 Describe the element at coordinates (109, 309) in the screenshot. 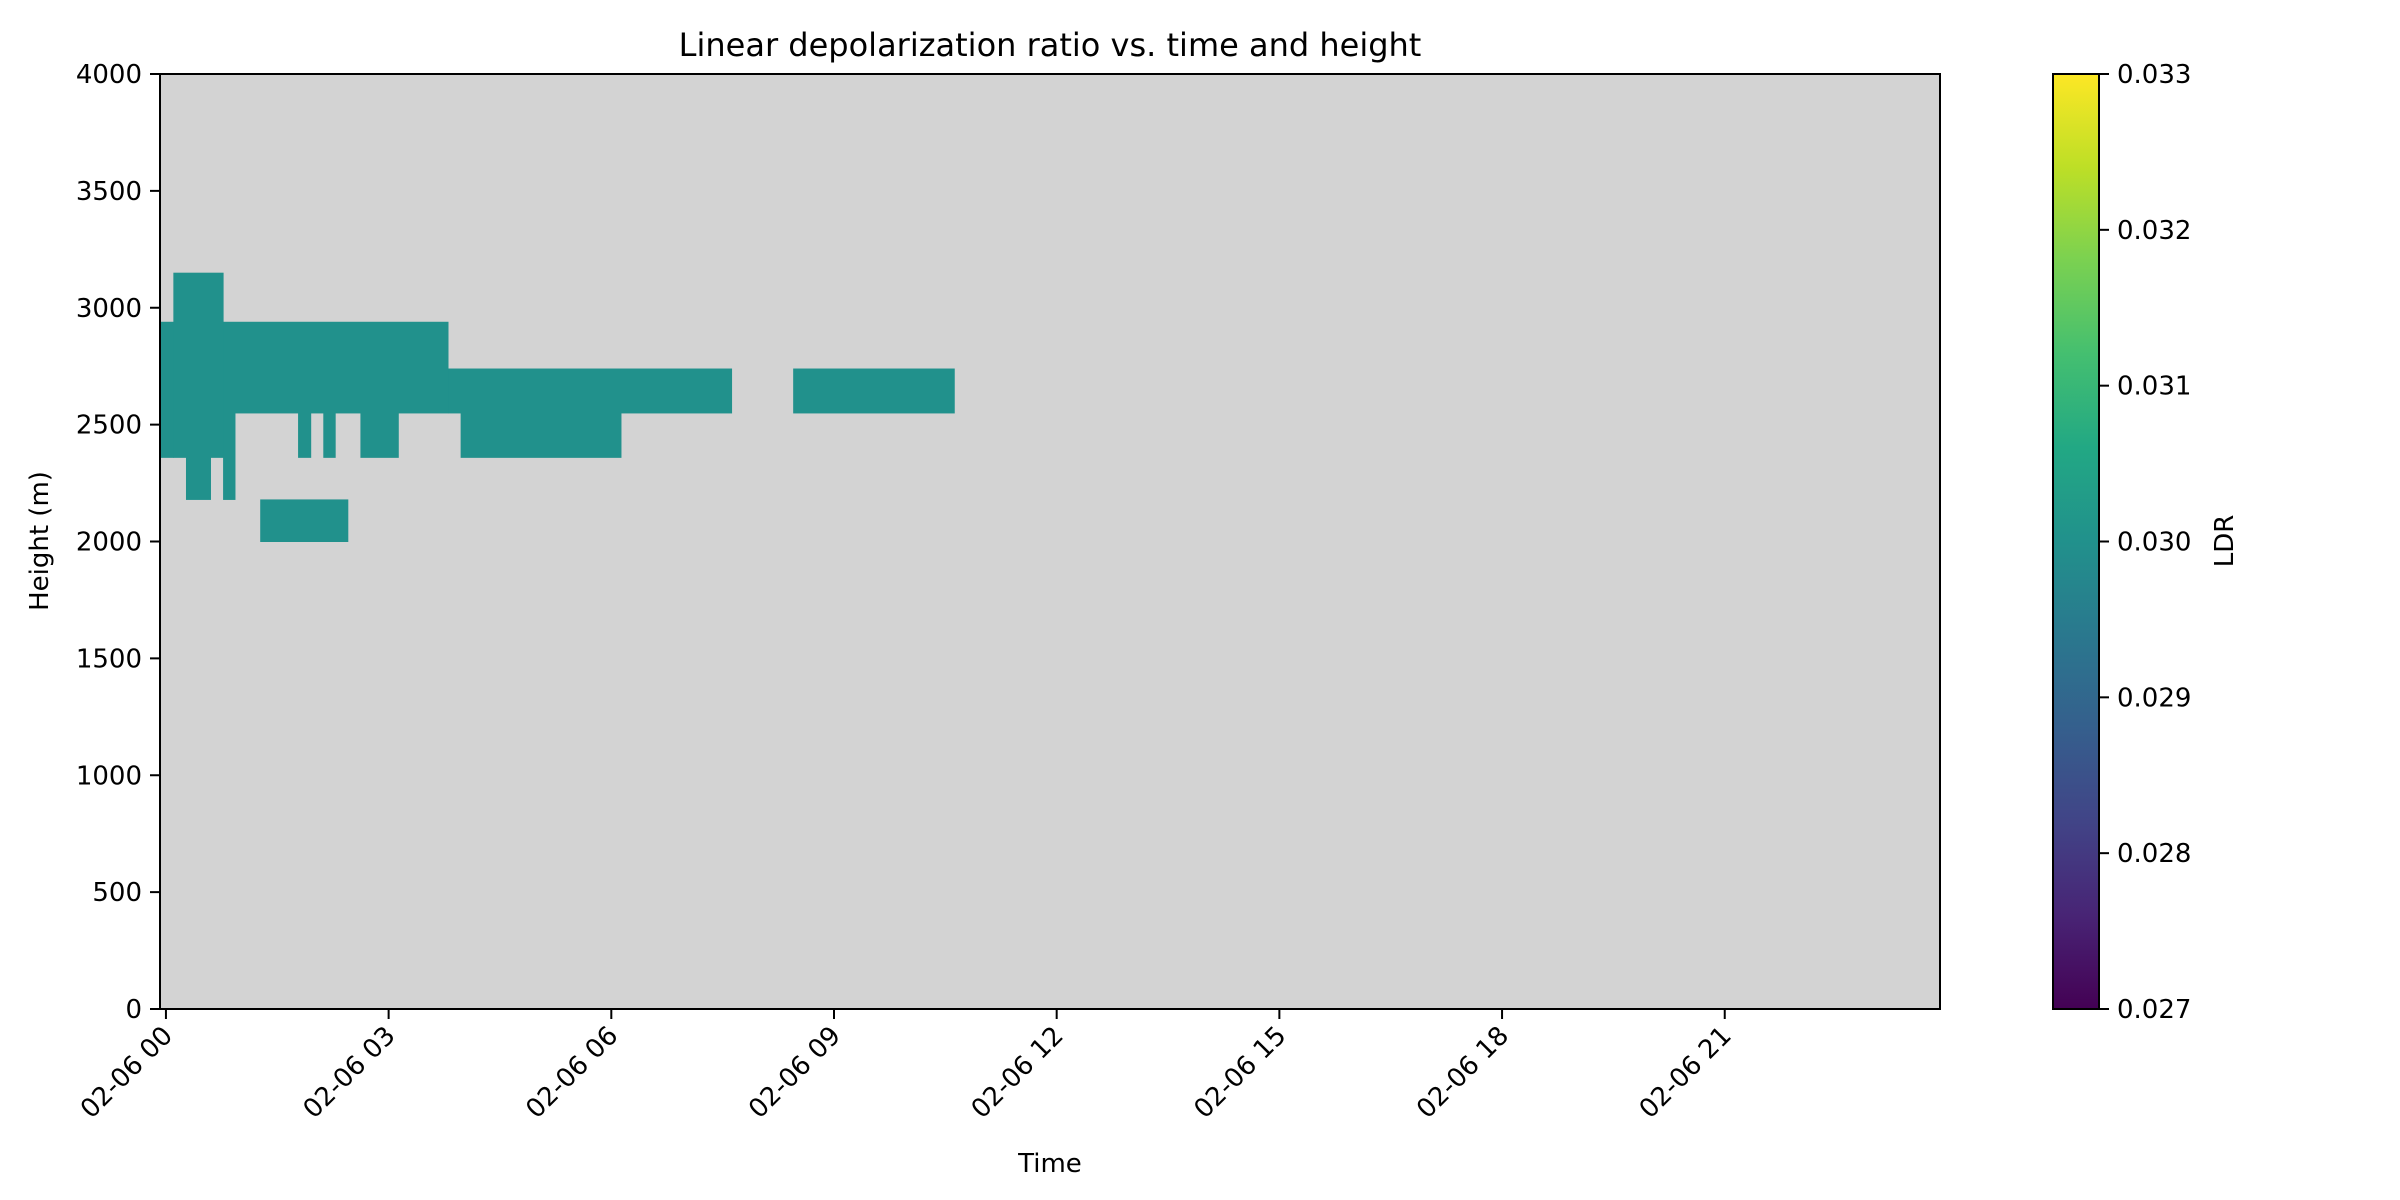

I see `y-tick-label: 3000` at that location.